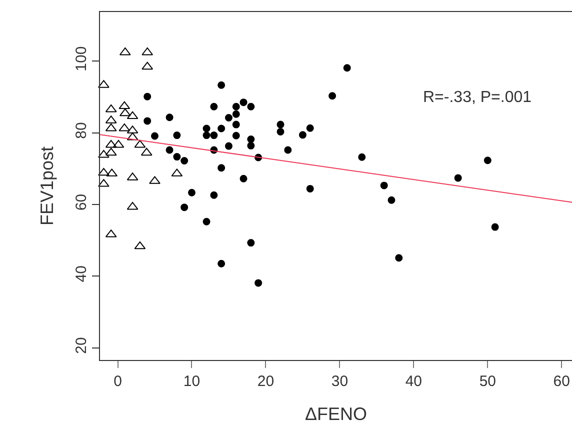 The height and width of the screenshot is (442, 572). I want to click on y-tick-label: 60, so click(81, 202).